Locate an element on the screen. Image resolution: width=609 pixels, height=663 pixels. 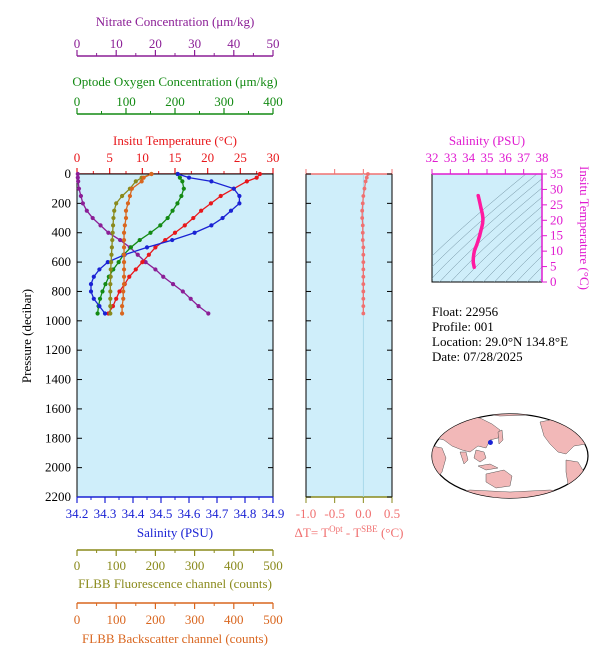
nitrate-tick-label: 0 is located at coordinates (77, 43).